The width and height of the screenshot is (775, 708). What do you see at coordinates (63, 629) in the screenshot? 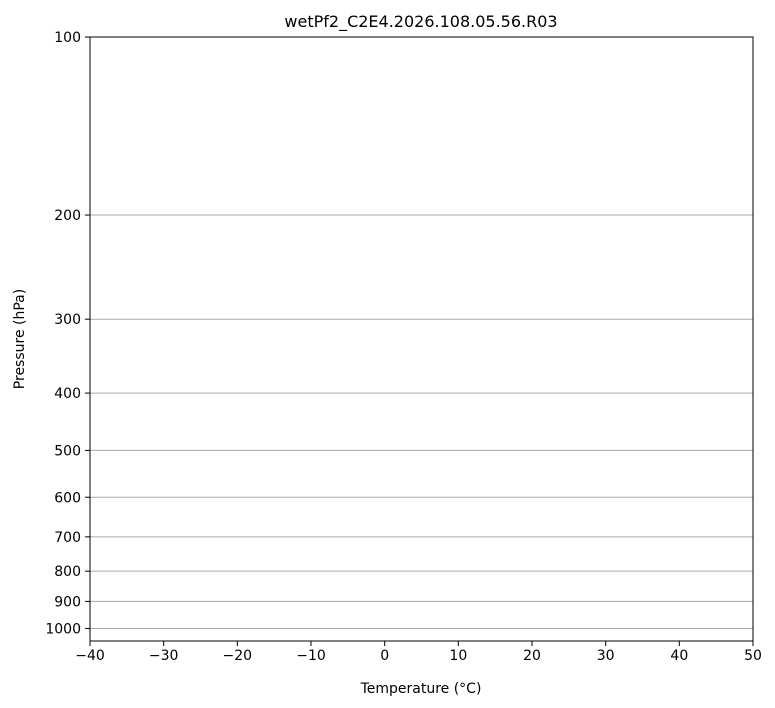
I see `y-tick-label: 1000` at bounding box center [63, 629].